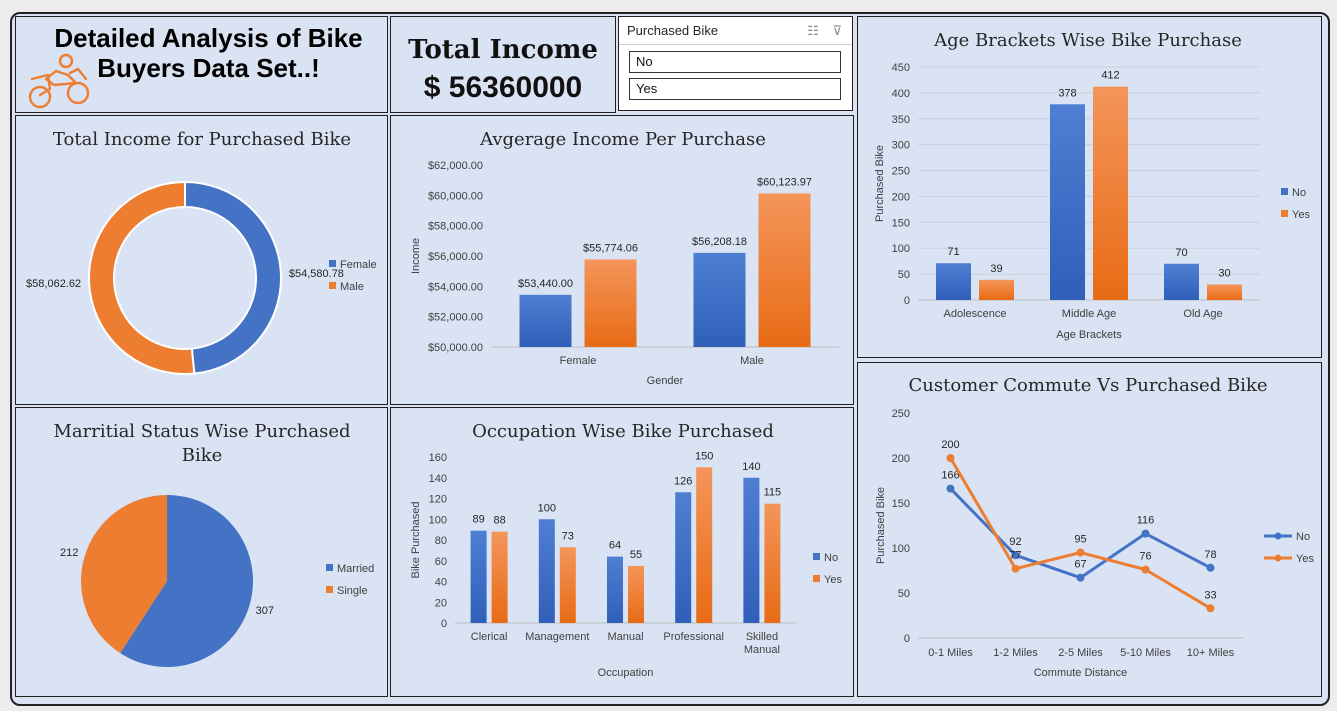 The height and width of the screenshot is (711, 1337). I want to click on x-tick-label: 1-2 Miles, so click(1015, 653).